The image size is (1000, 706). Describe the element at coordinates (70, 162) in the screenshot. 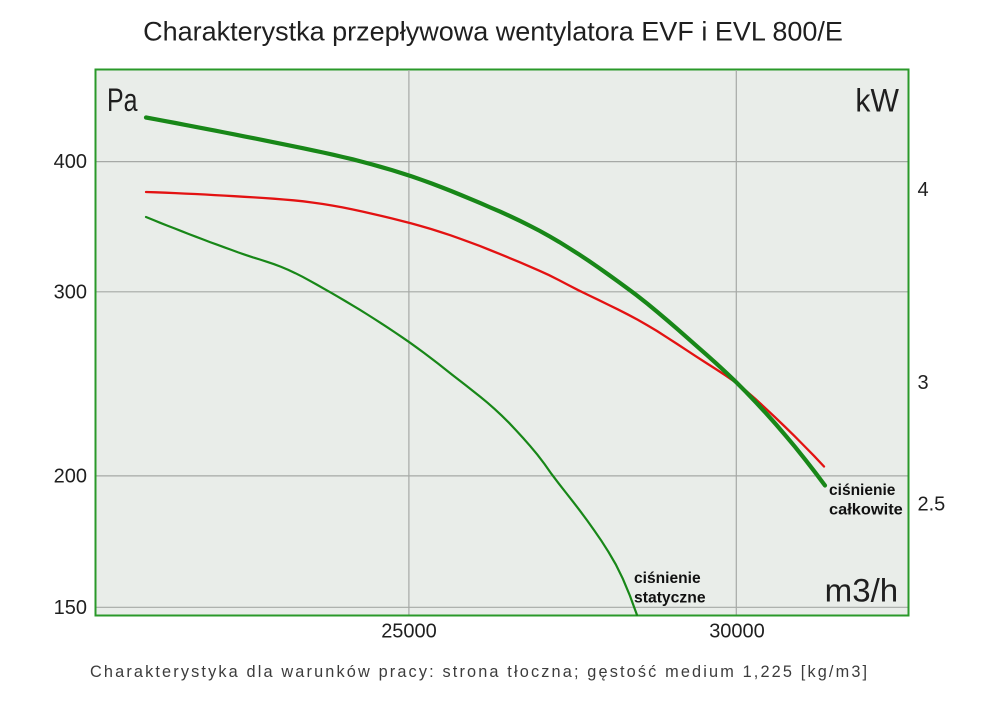

I see `svg-text: 400` at that location.